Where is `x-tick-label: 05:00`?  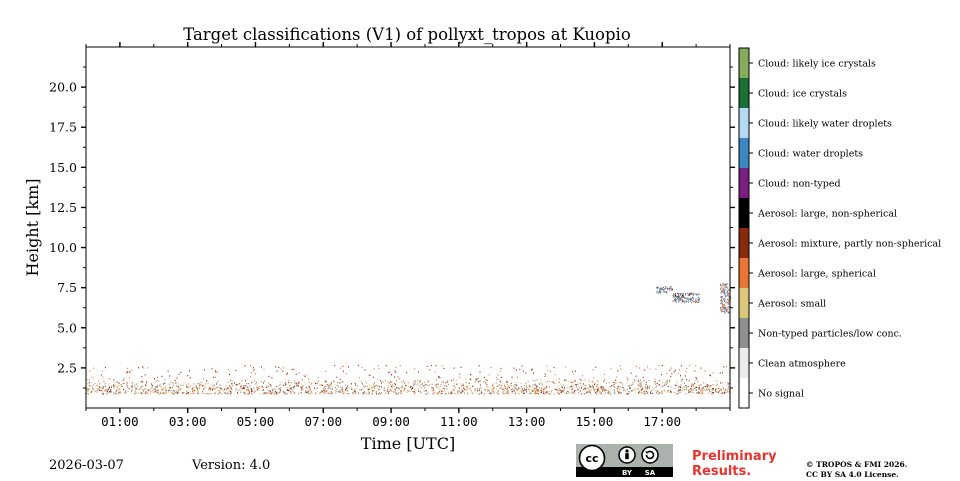
x-tick-label: 05:00 is located at coordinates (256, 421).